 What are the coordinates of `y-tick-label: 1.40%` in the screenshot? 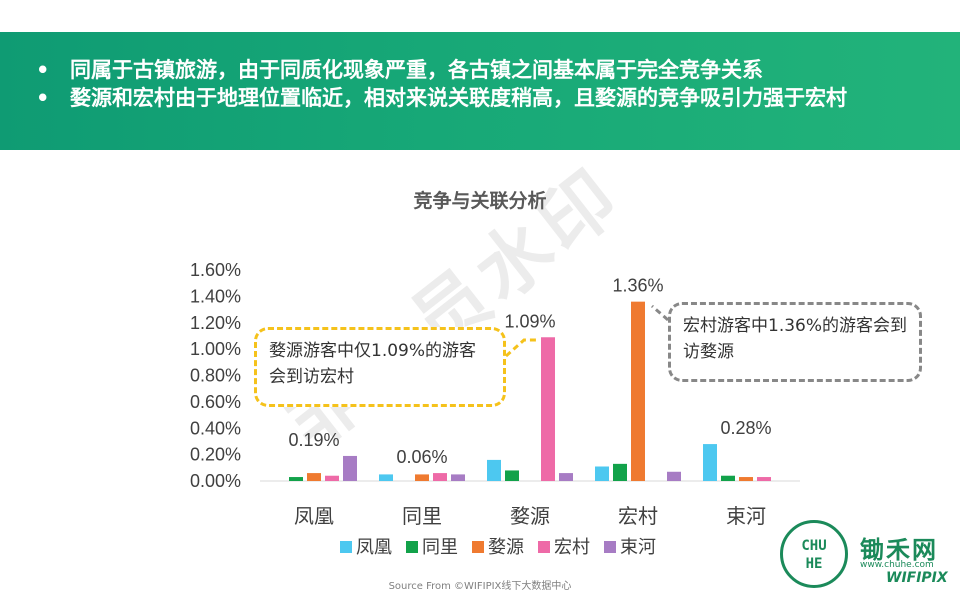 It's located at (215, 296).